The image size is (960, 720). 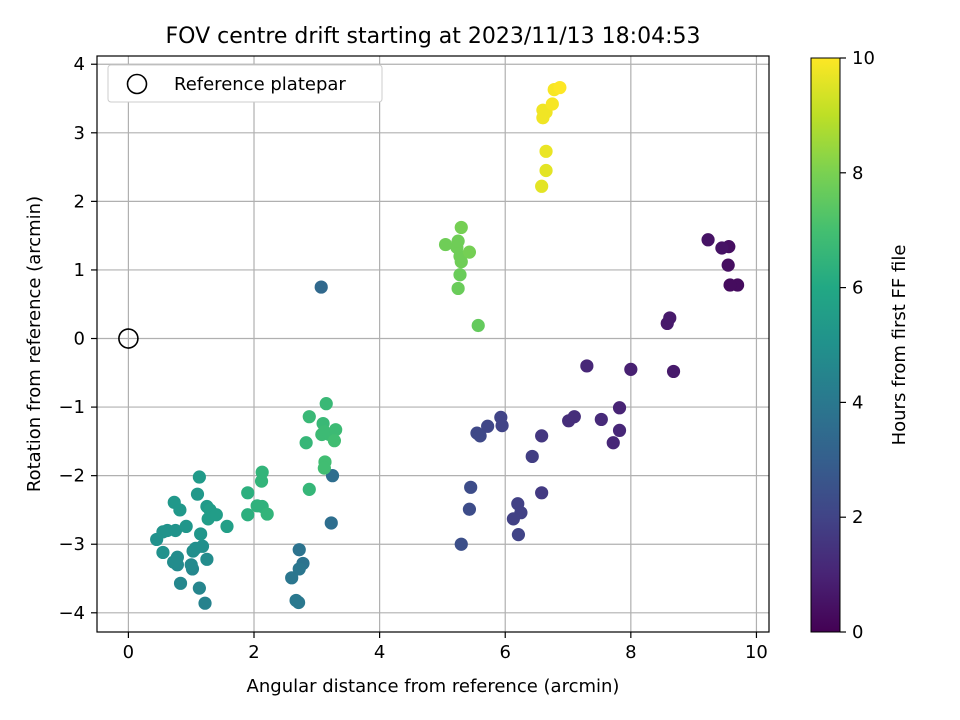 I want to click on legend-box, so click(x=245, y=83).